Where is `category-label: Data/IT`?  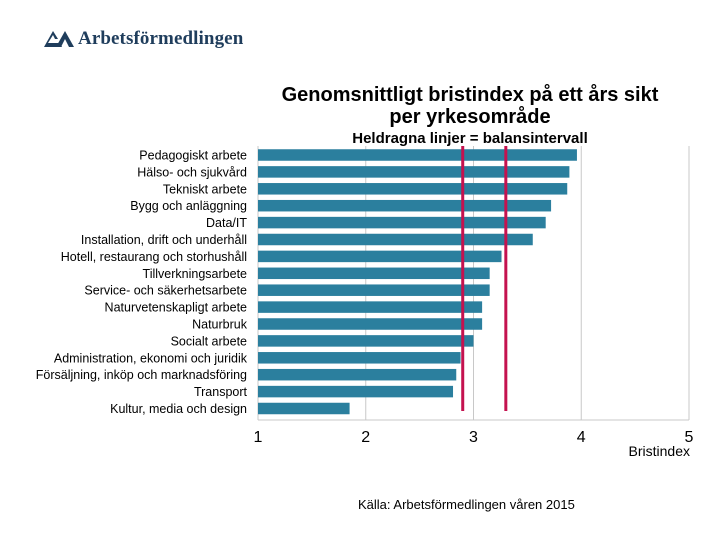 category-label: Data/IT is located at coordinates (226, 223).